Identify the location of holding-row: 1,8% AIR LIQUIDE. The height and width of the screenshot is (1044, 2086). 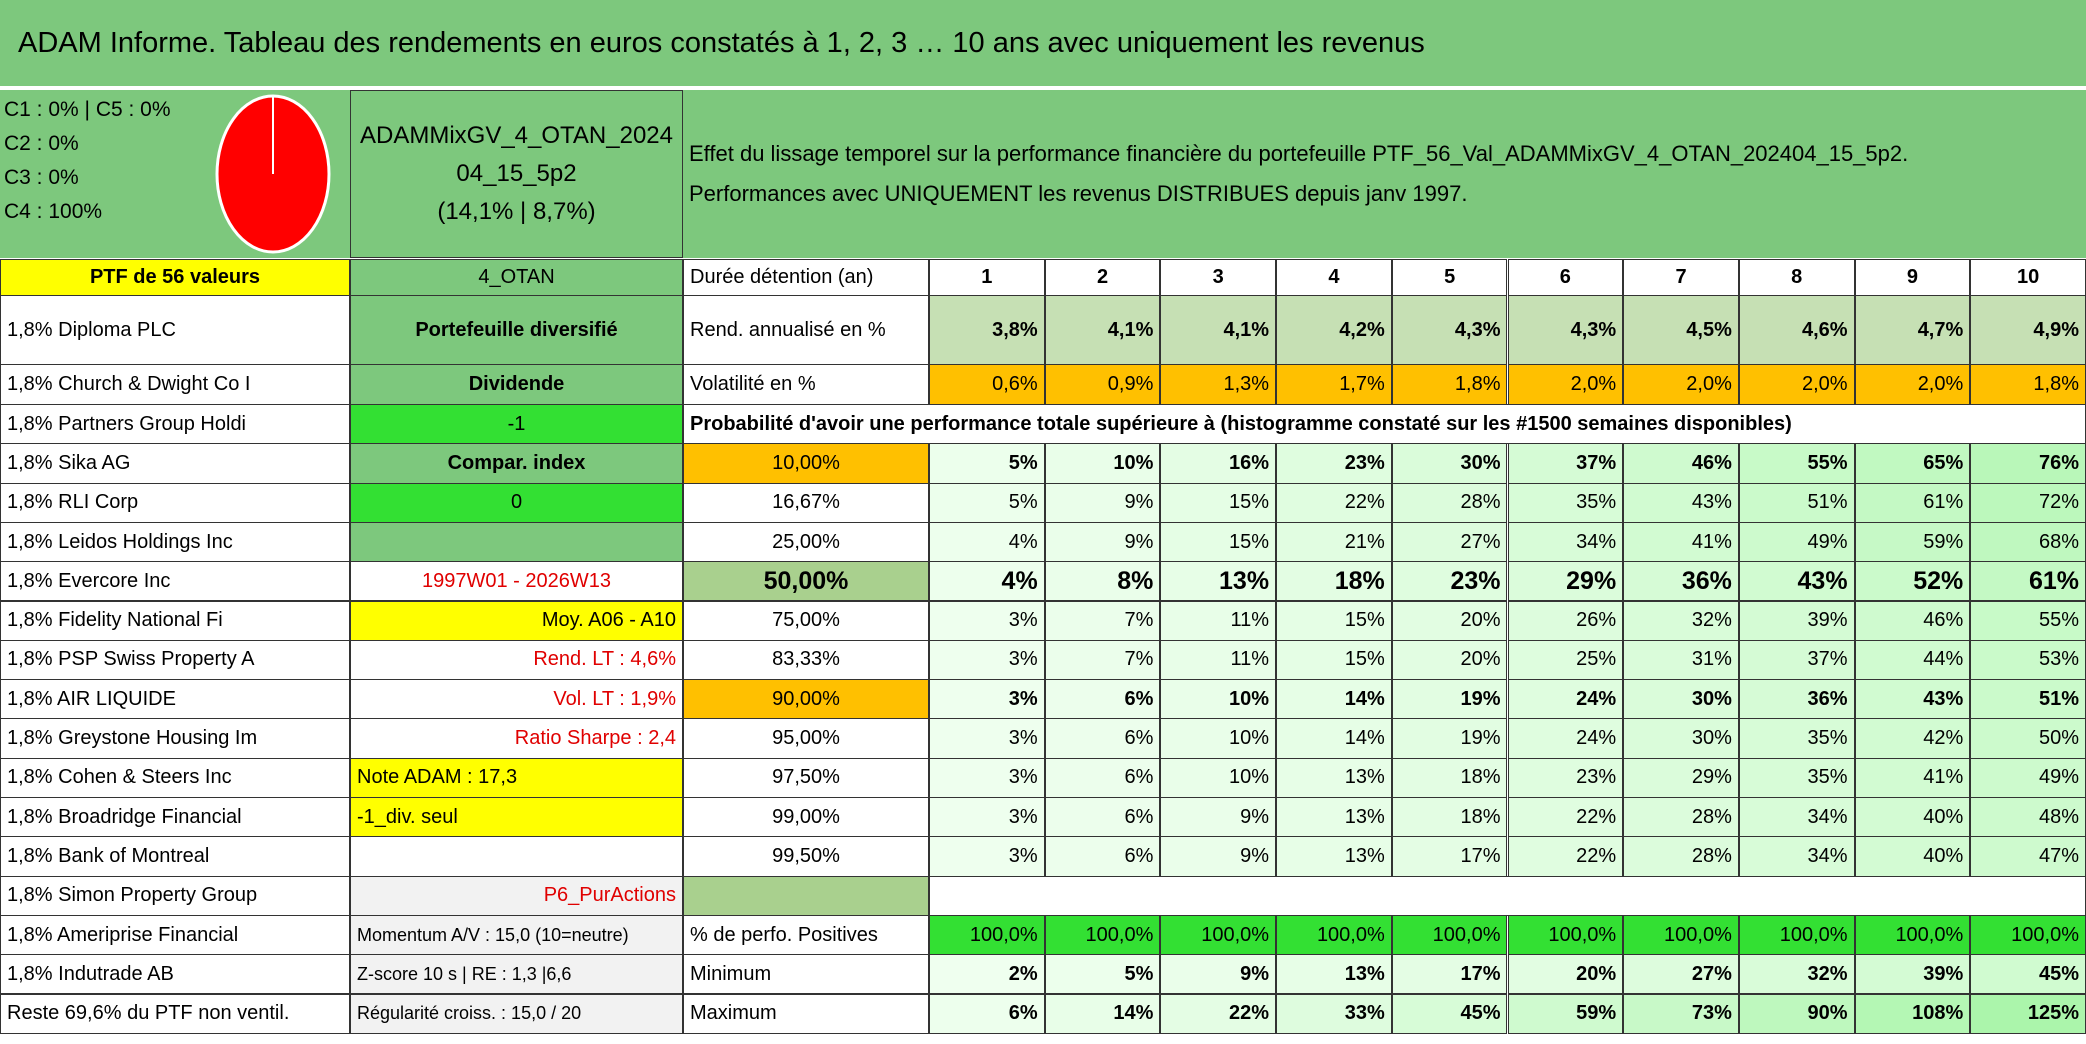
(175, 699).